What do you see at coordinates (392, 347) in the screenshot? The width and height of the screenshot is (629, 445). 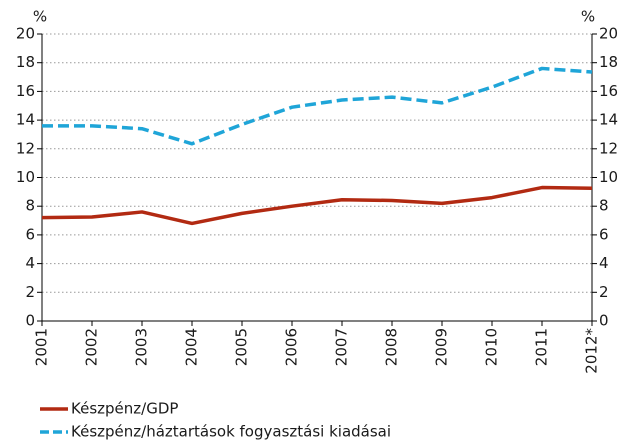 I see `x-tick-label: 2008` at bounding box center [392, 347].